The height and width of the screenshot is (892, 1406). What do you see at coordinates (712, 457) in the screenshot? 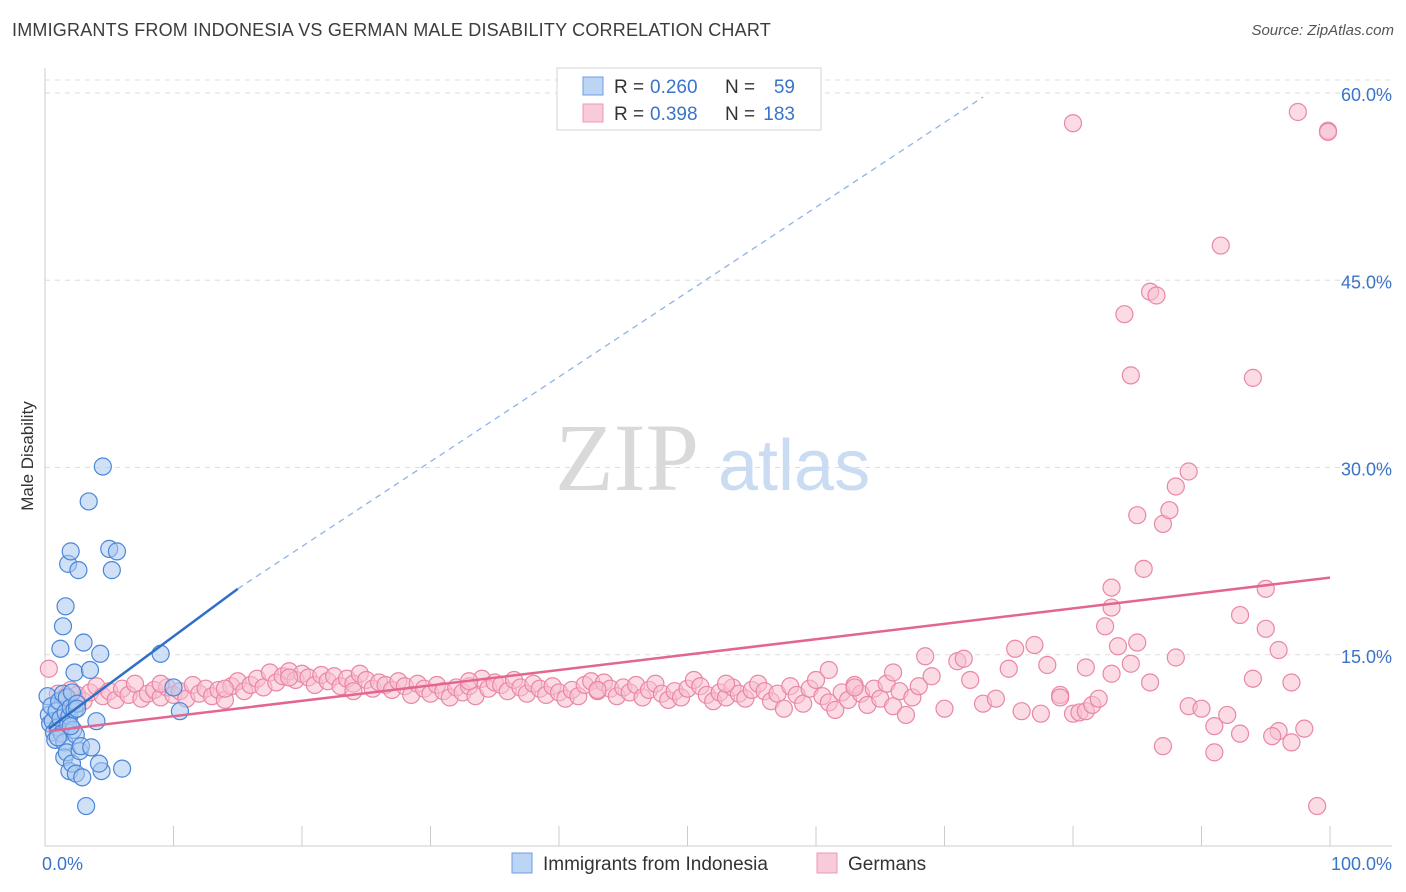
I see `watermark: ZIP atlas` at bounding box center [712, 457].